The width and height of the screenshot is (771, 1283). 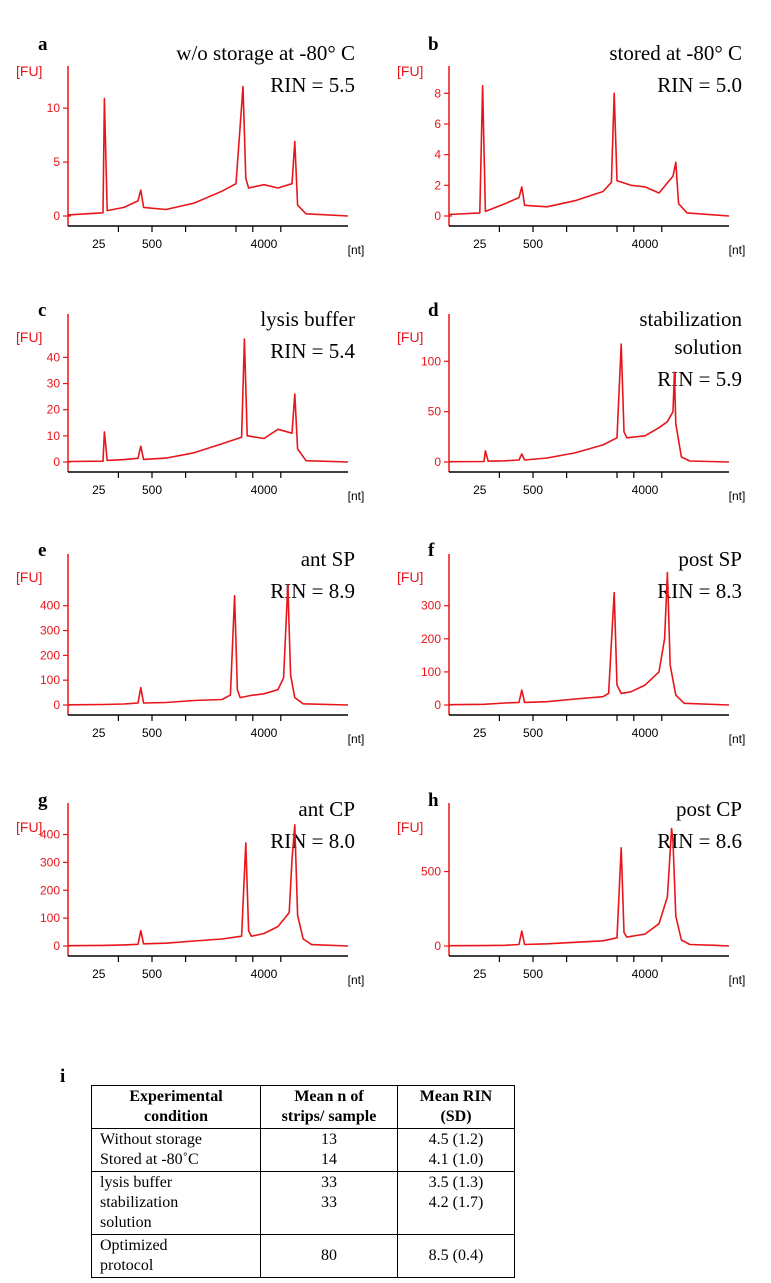 I want to click on condition-cell: lysis buffer stabilization solution, so click(x=176, y=1203).